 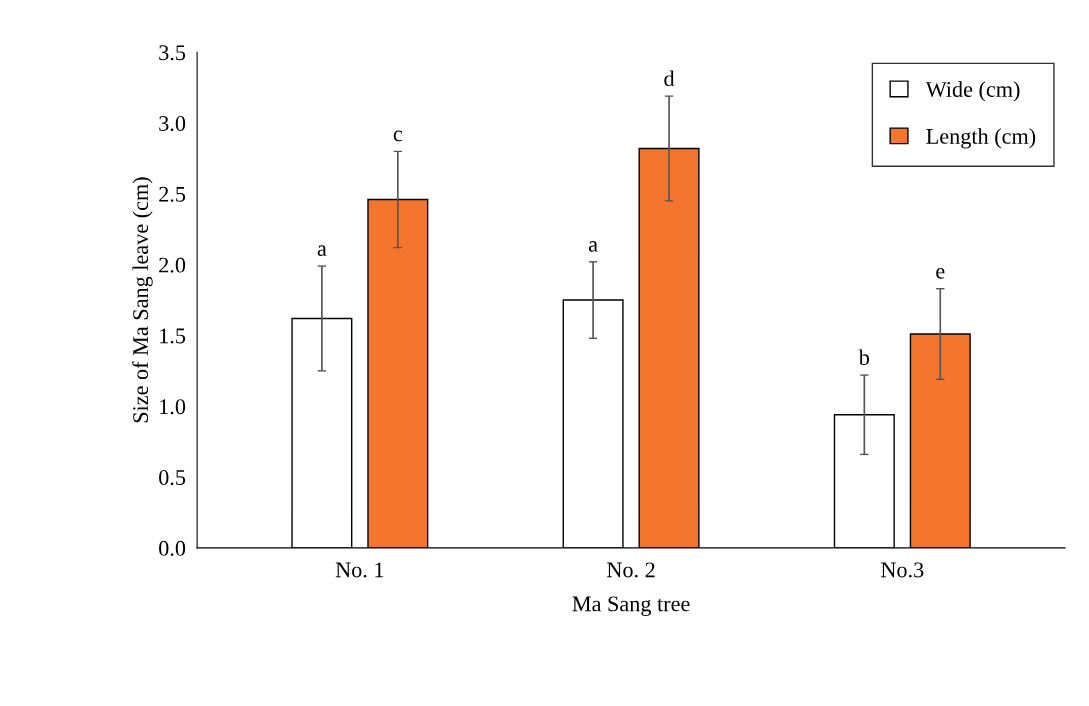 I want to click on annotation: b, so click(x=864, y=357).